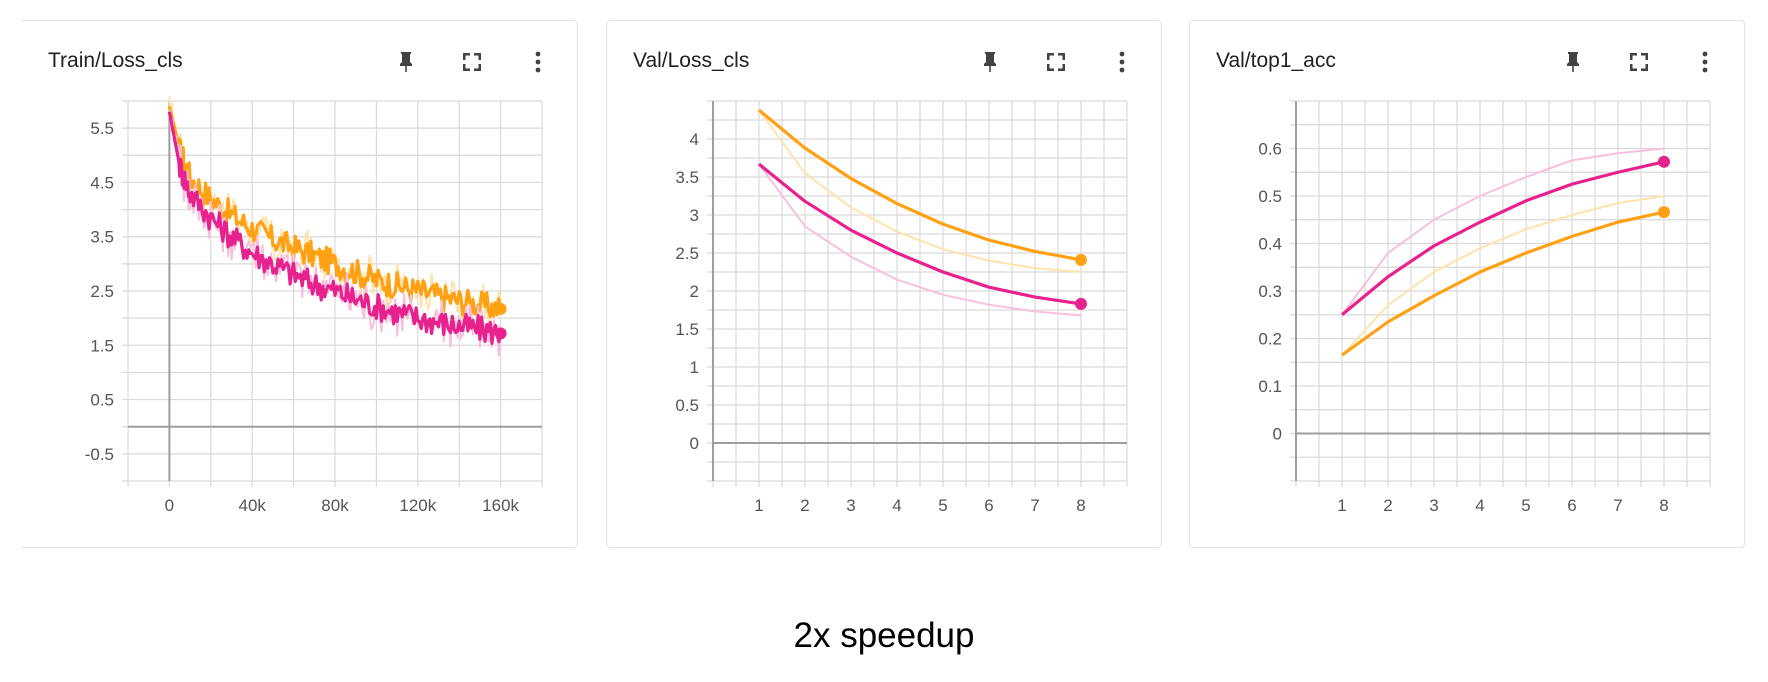  Describe the element at coordinates (1270, 386) in the screenshot. I see `y-tick-label: 0.1` at that location.